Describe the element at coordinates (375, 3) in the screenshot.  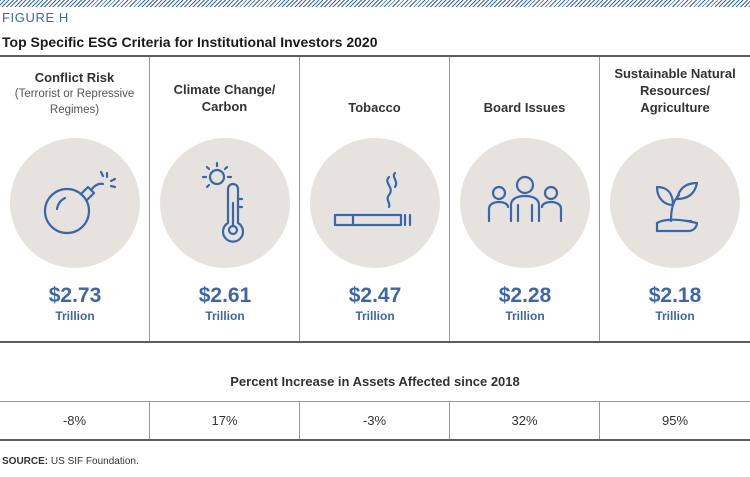
I see `header-hatch-stripe` at that location.